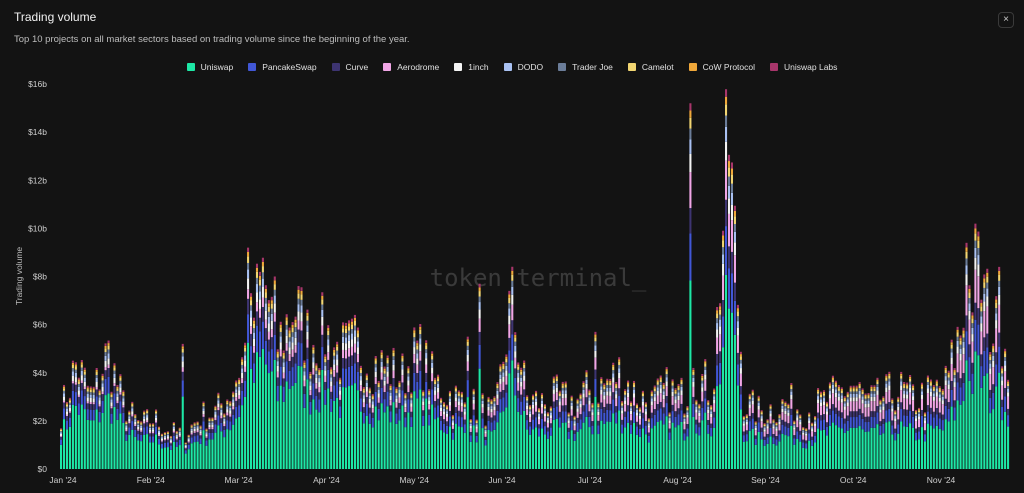 The height and width of the screenshot is (493, 1024). What do you see at coordinates (650, 67) in the screenshot?
I see `legend-item-camelot: Camelot` at bounding box center [650, 67].